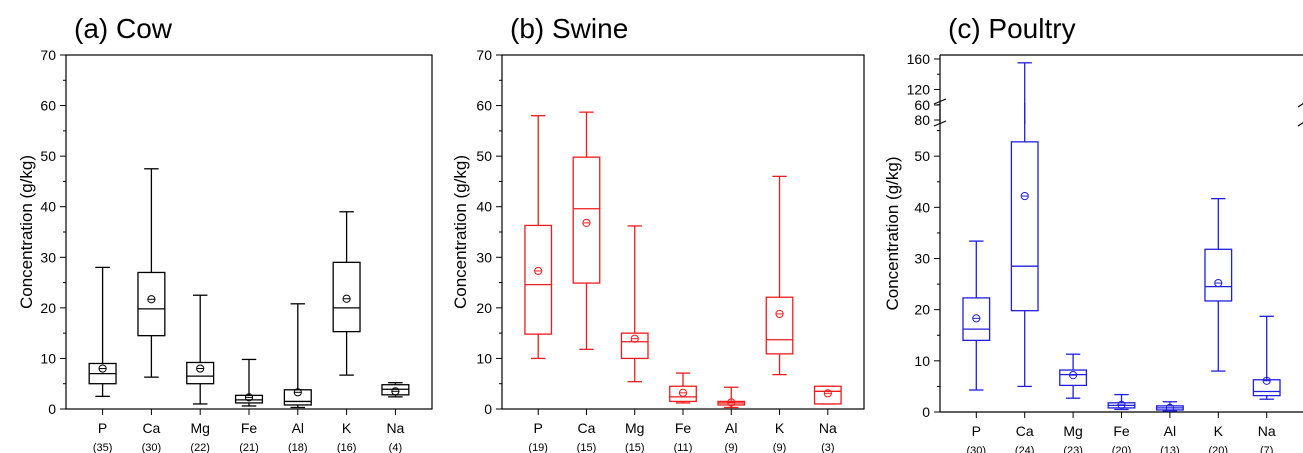 This screenshot has width=1303, height=453. Describe the element at coordinates (922, 120) in the screenshot. I see `y-tick-label: 80` at that location.